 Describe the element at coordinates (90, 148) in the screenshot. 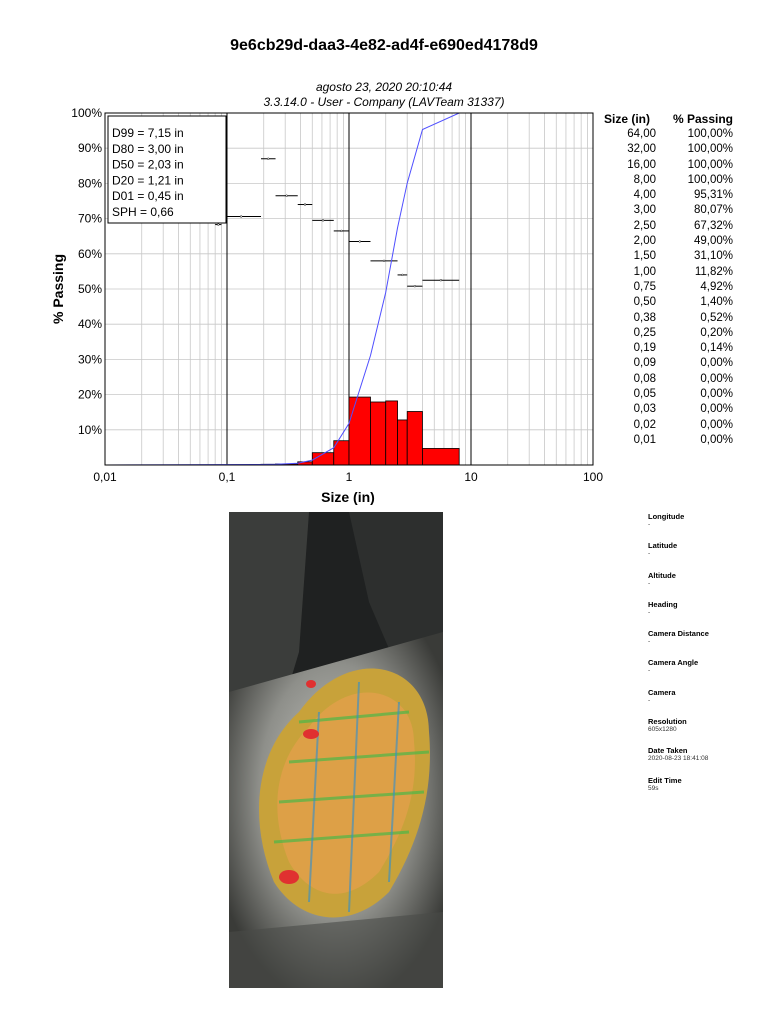

I see `y-tick-label: 90%` at that location.